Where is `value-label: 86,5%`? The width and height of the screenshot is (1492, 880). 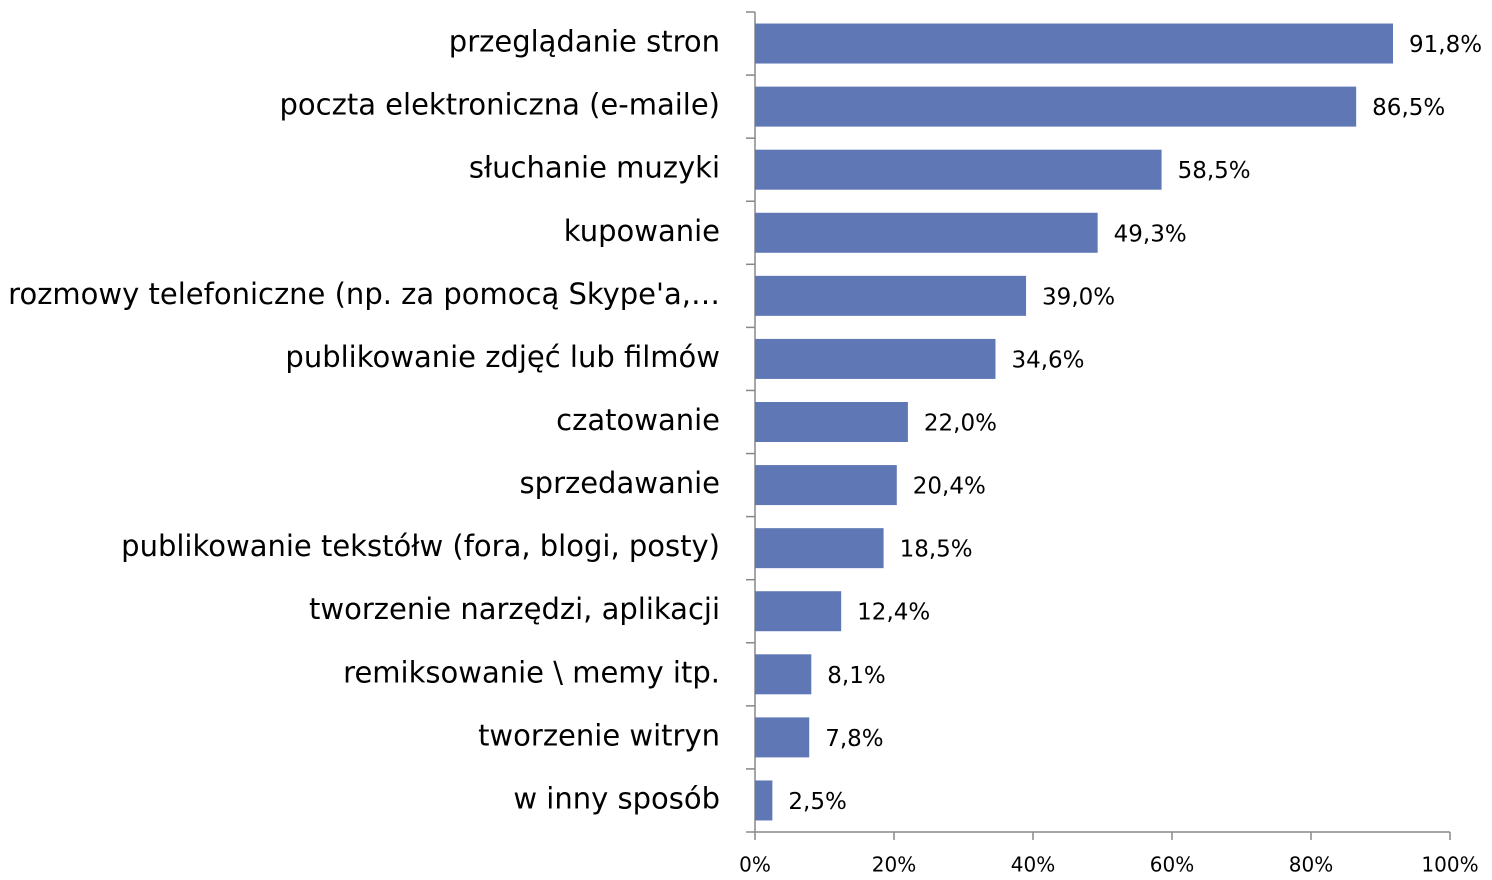 value-label: 86,5% is located at coordinates (1408, 108).